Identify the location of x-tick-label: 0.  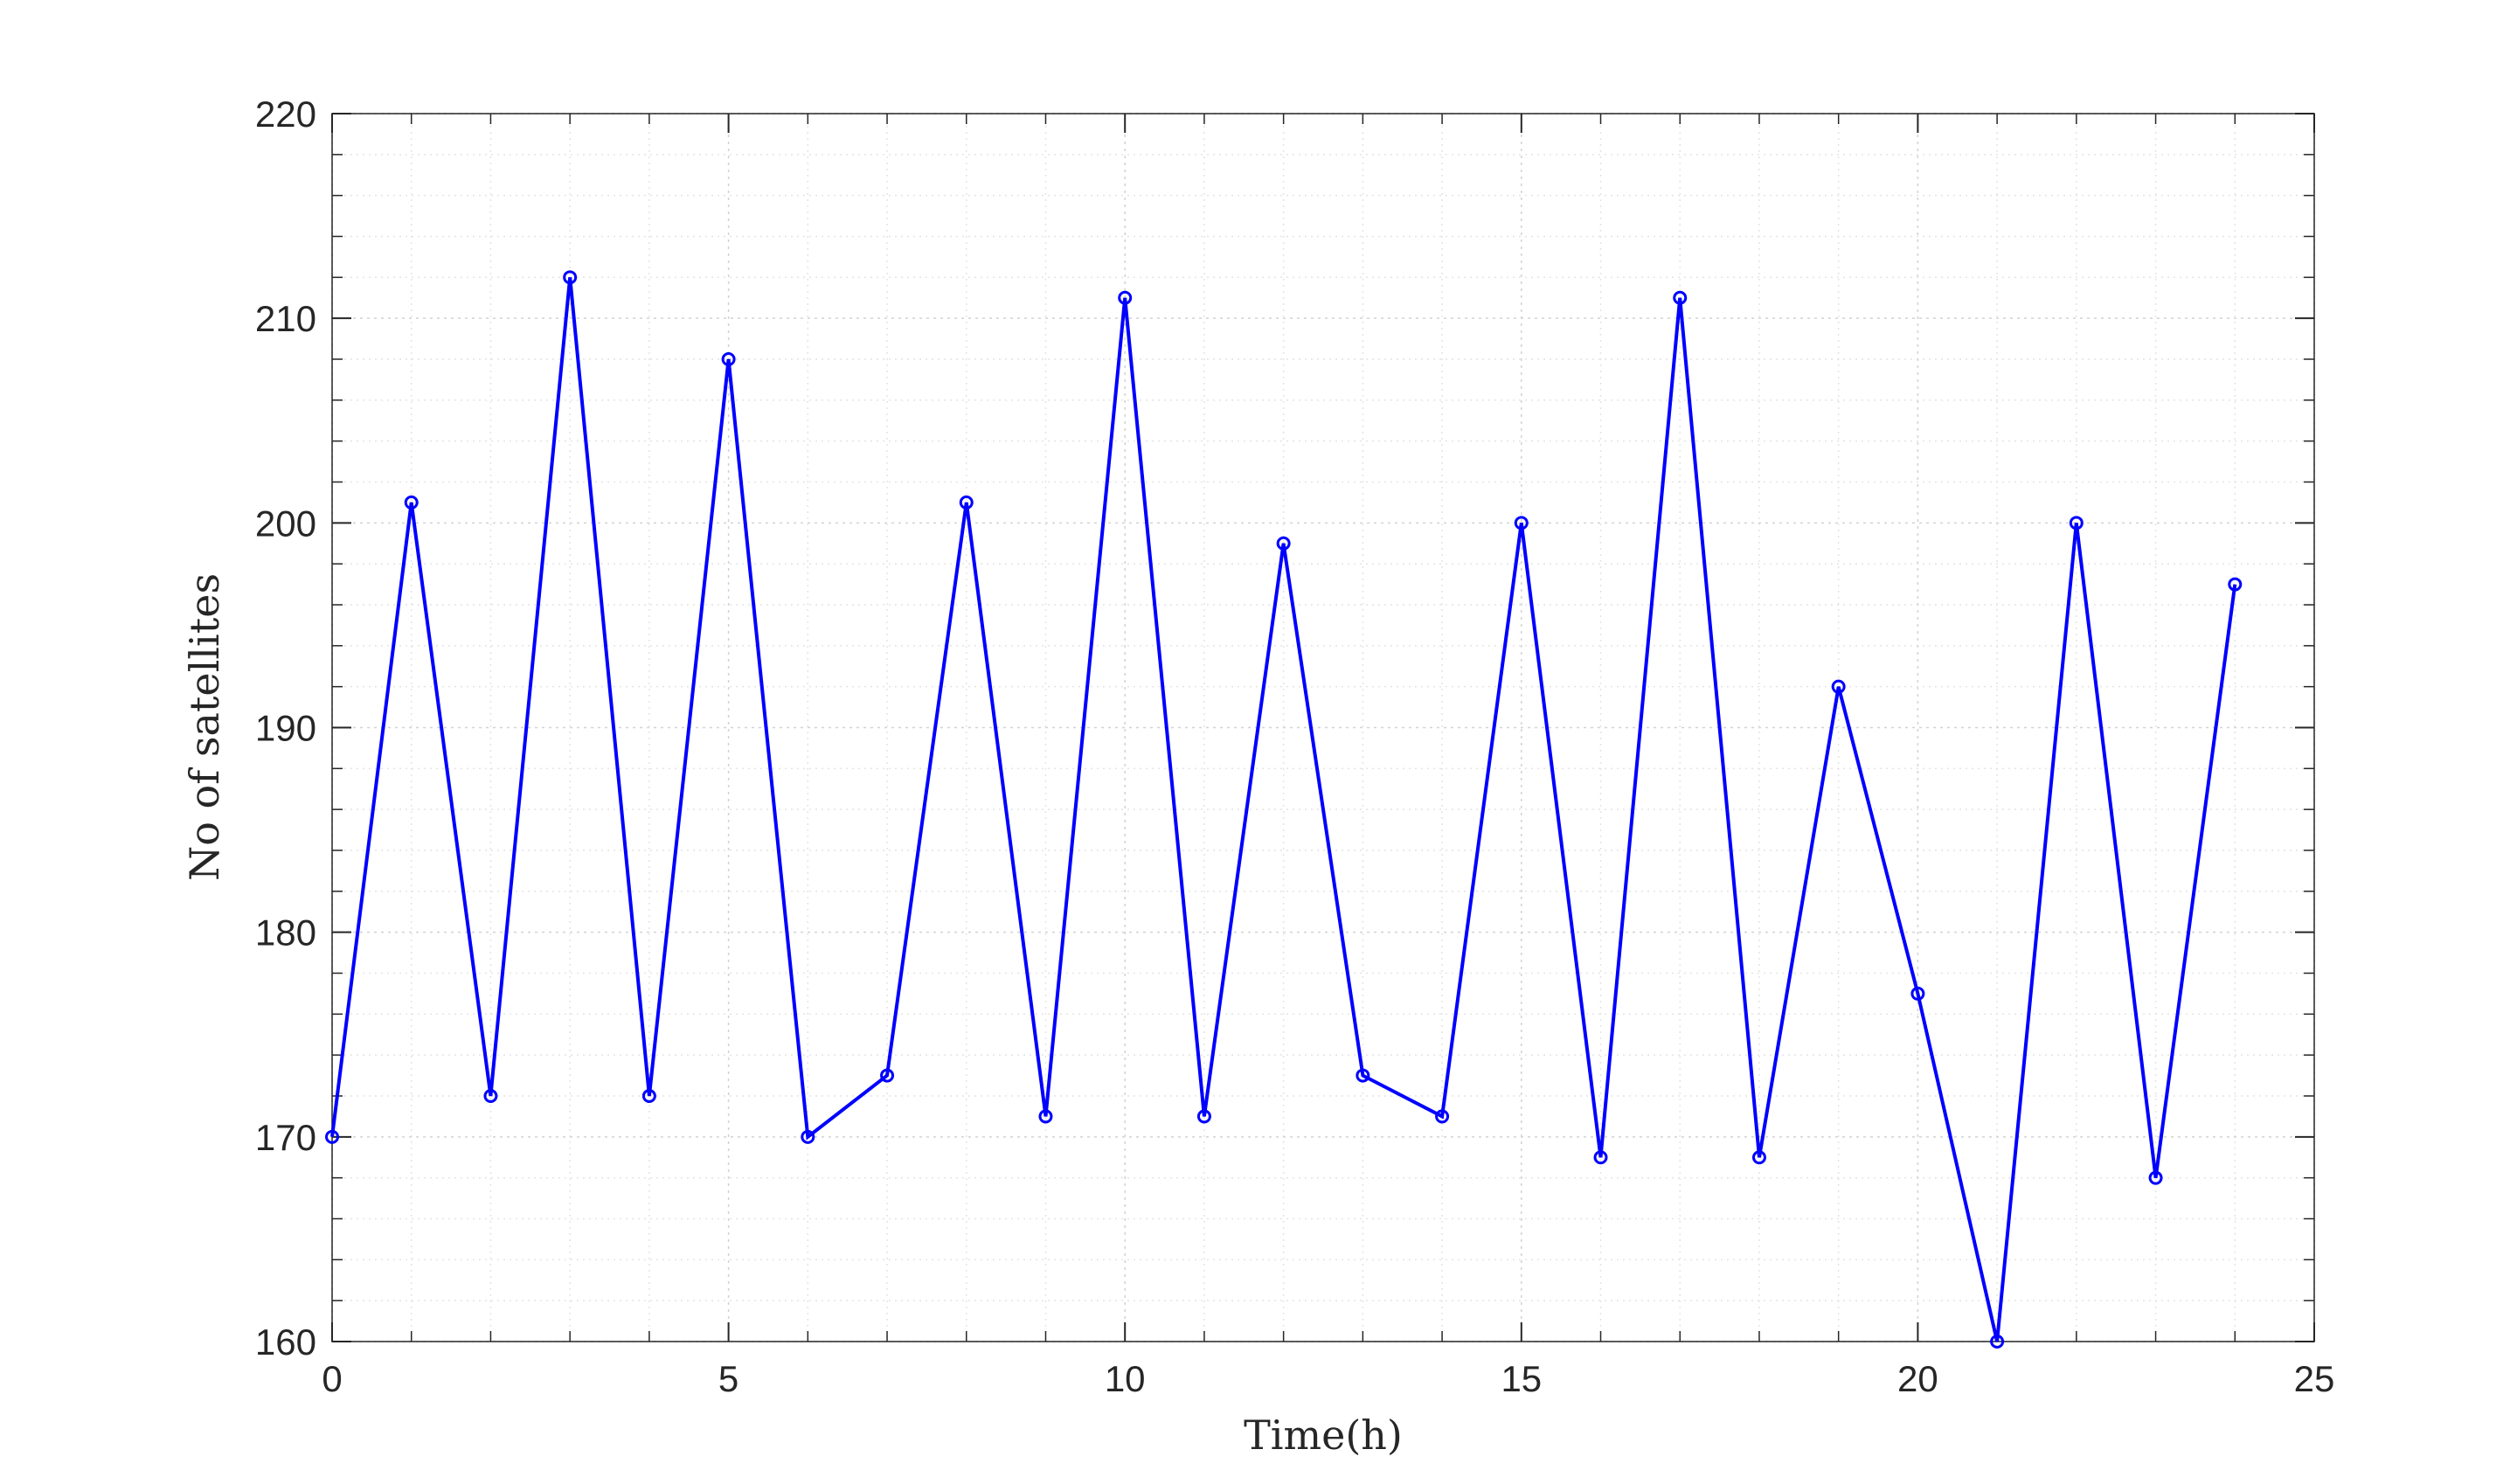
(332, 1378).